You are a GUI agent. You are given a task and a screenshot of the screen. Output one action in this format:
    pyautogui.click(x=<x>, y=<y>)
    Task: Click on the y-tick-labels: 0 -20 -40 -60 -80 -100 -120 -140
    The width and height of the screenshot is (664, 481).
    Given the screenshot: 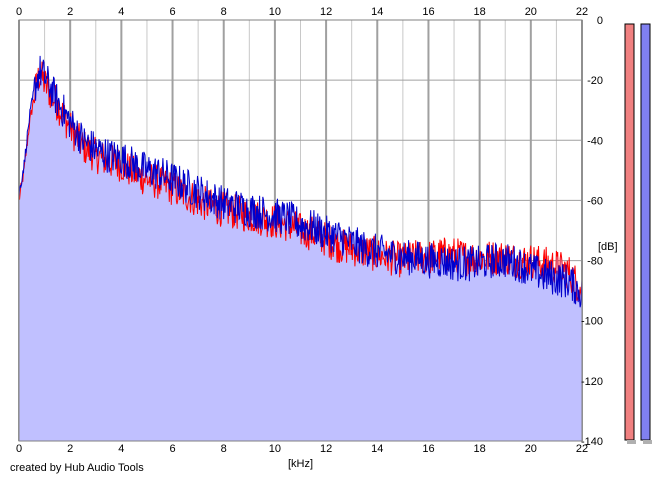 What is the action you would take?
    pyautogui.click(x=592, y=231)
    